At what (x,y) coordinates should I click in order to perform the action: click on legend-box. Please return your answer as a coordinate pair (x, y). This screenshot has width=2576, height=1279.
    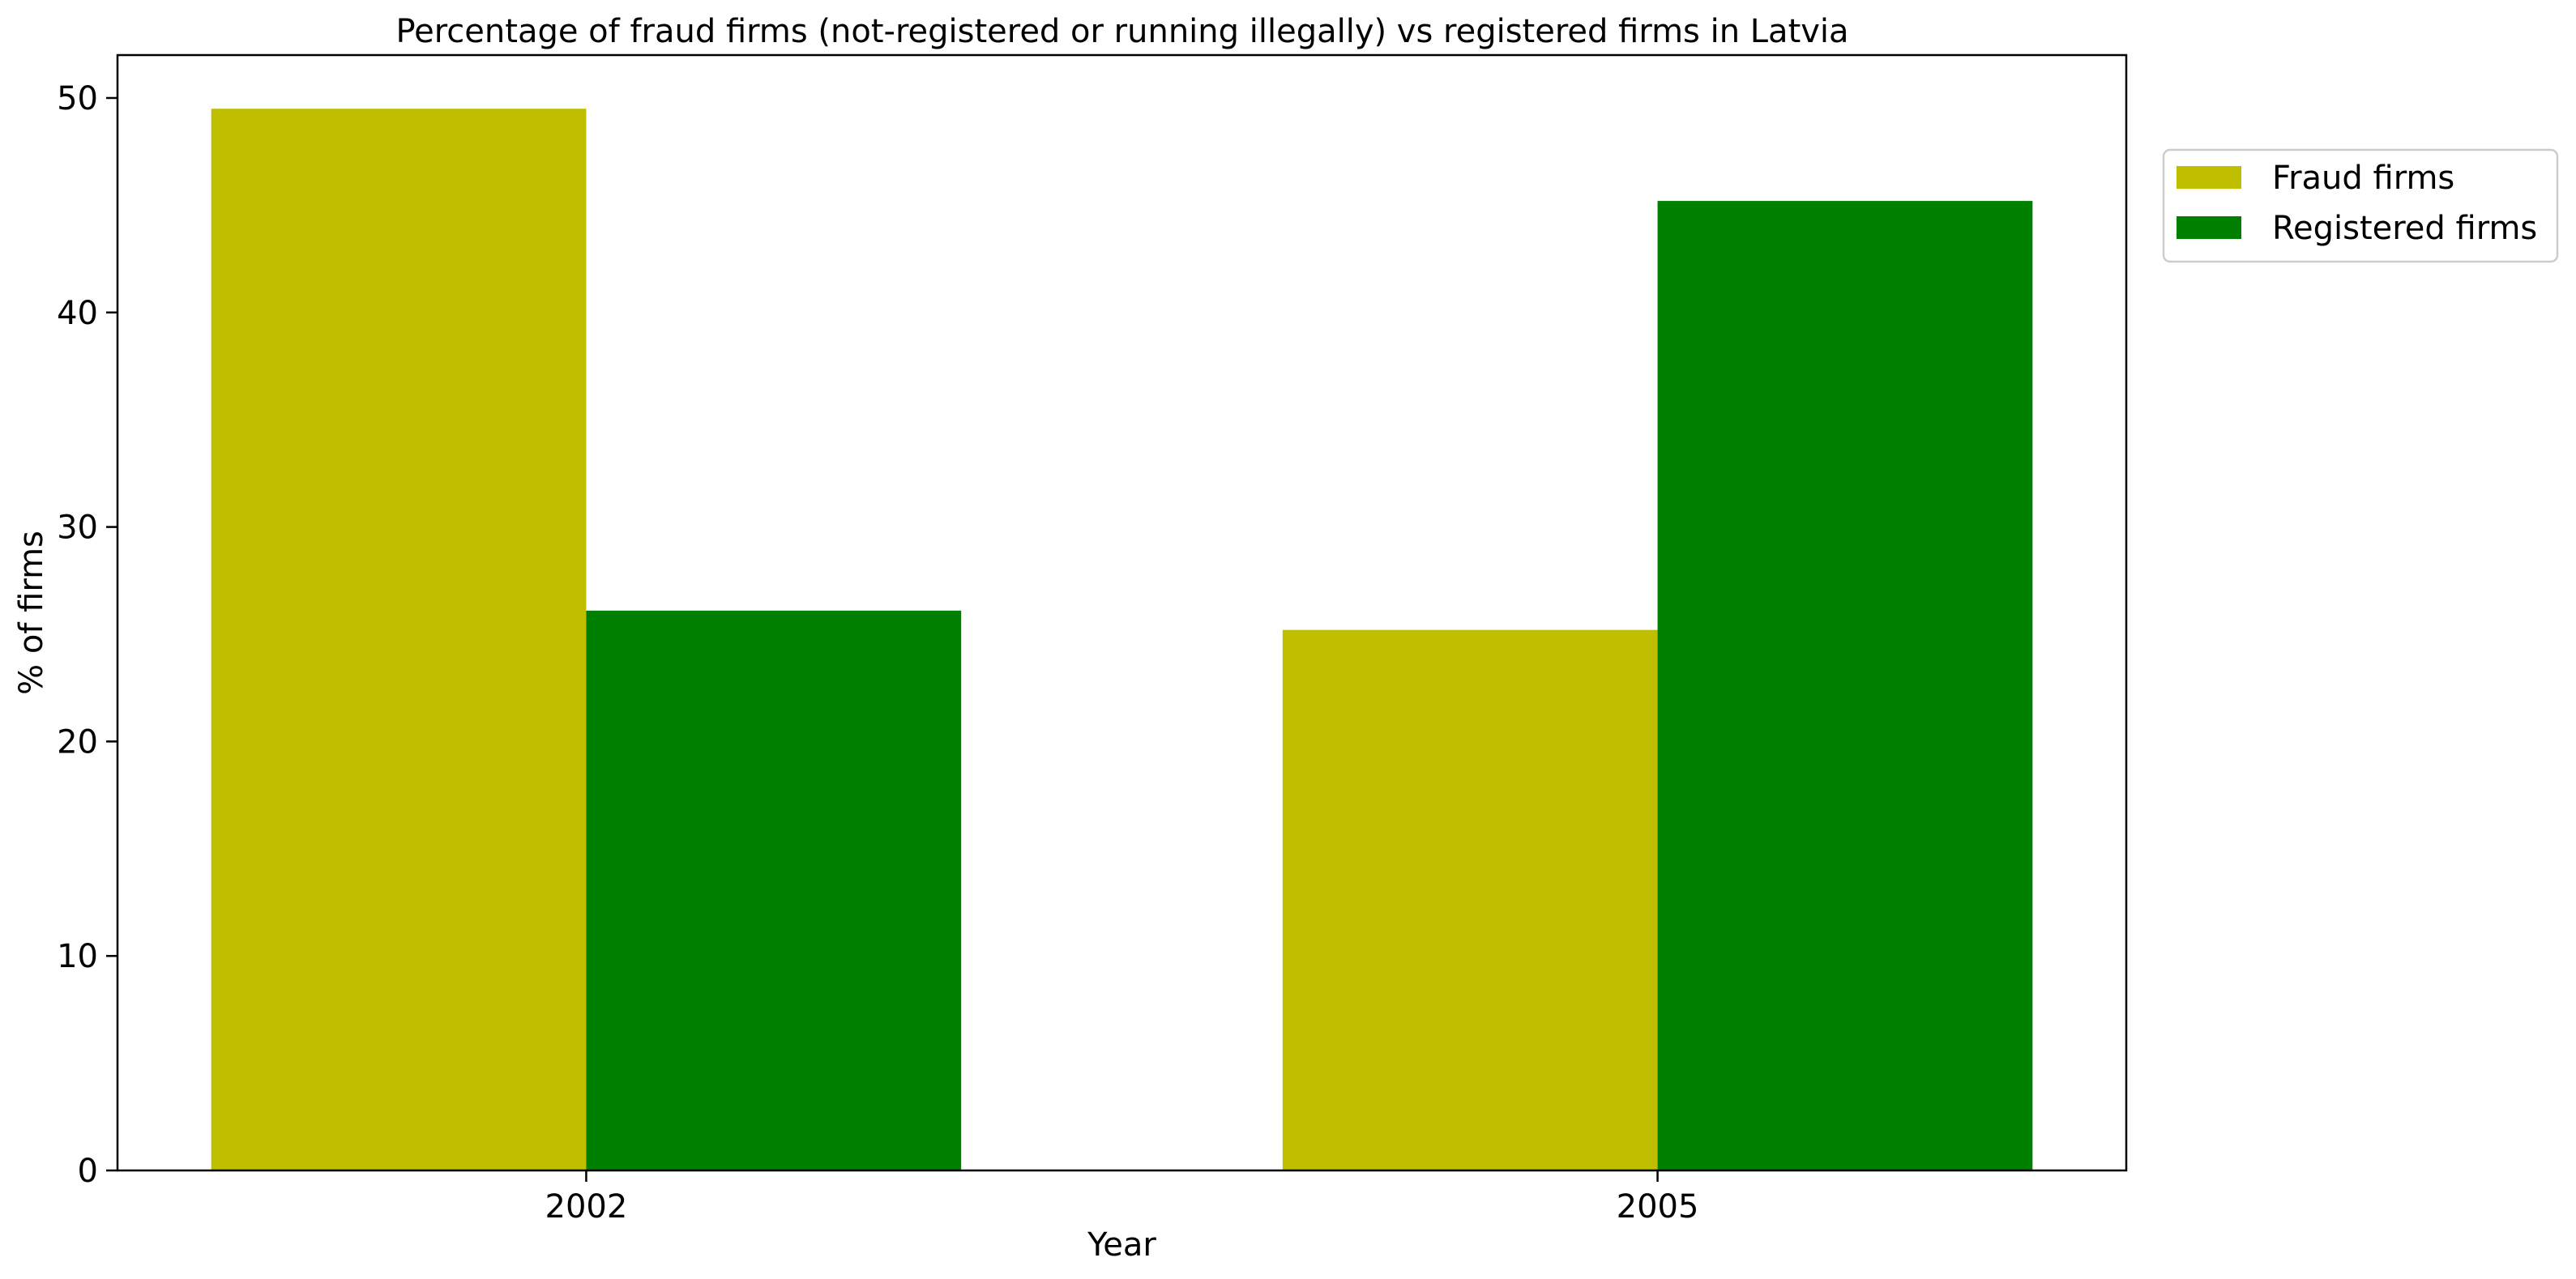
    Looking at the image, I should click on (2360, 205).